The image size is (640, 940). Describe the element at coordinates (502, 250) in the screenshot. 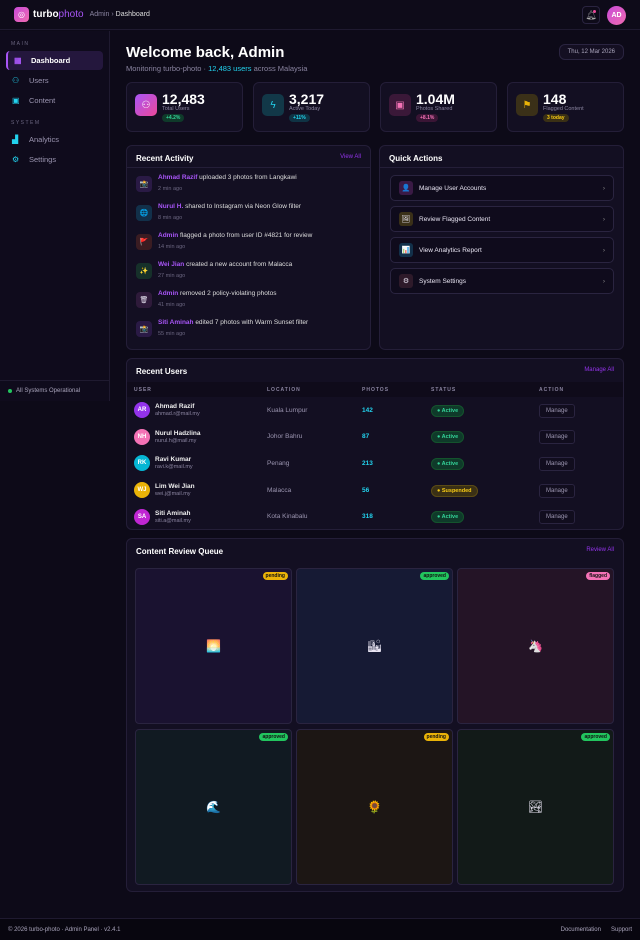

I see `quick-action-button: 📊 View Analytics Report ›` at that location.